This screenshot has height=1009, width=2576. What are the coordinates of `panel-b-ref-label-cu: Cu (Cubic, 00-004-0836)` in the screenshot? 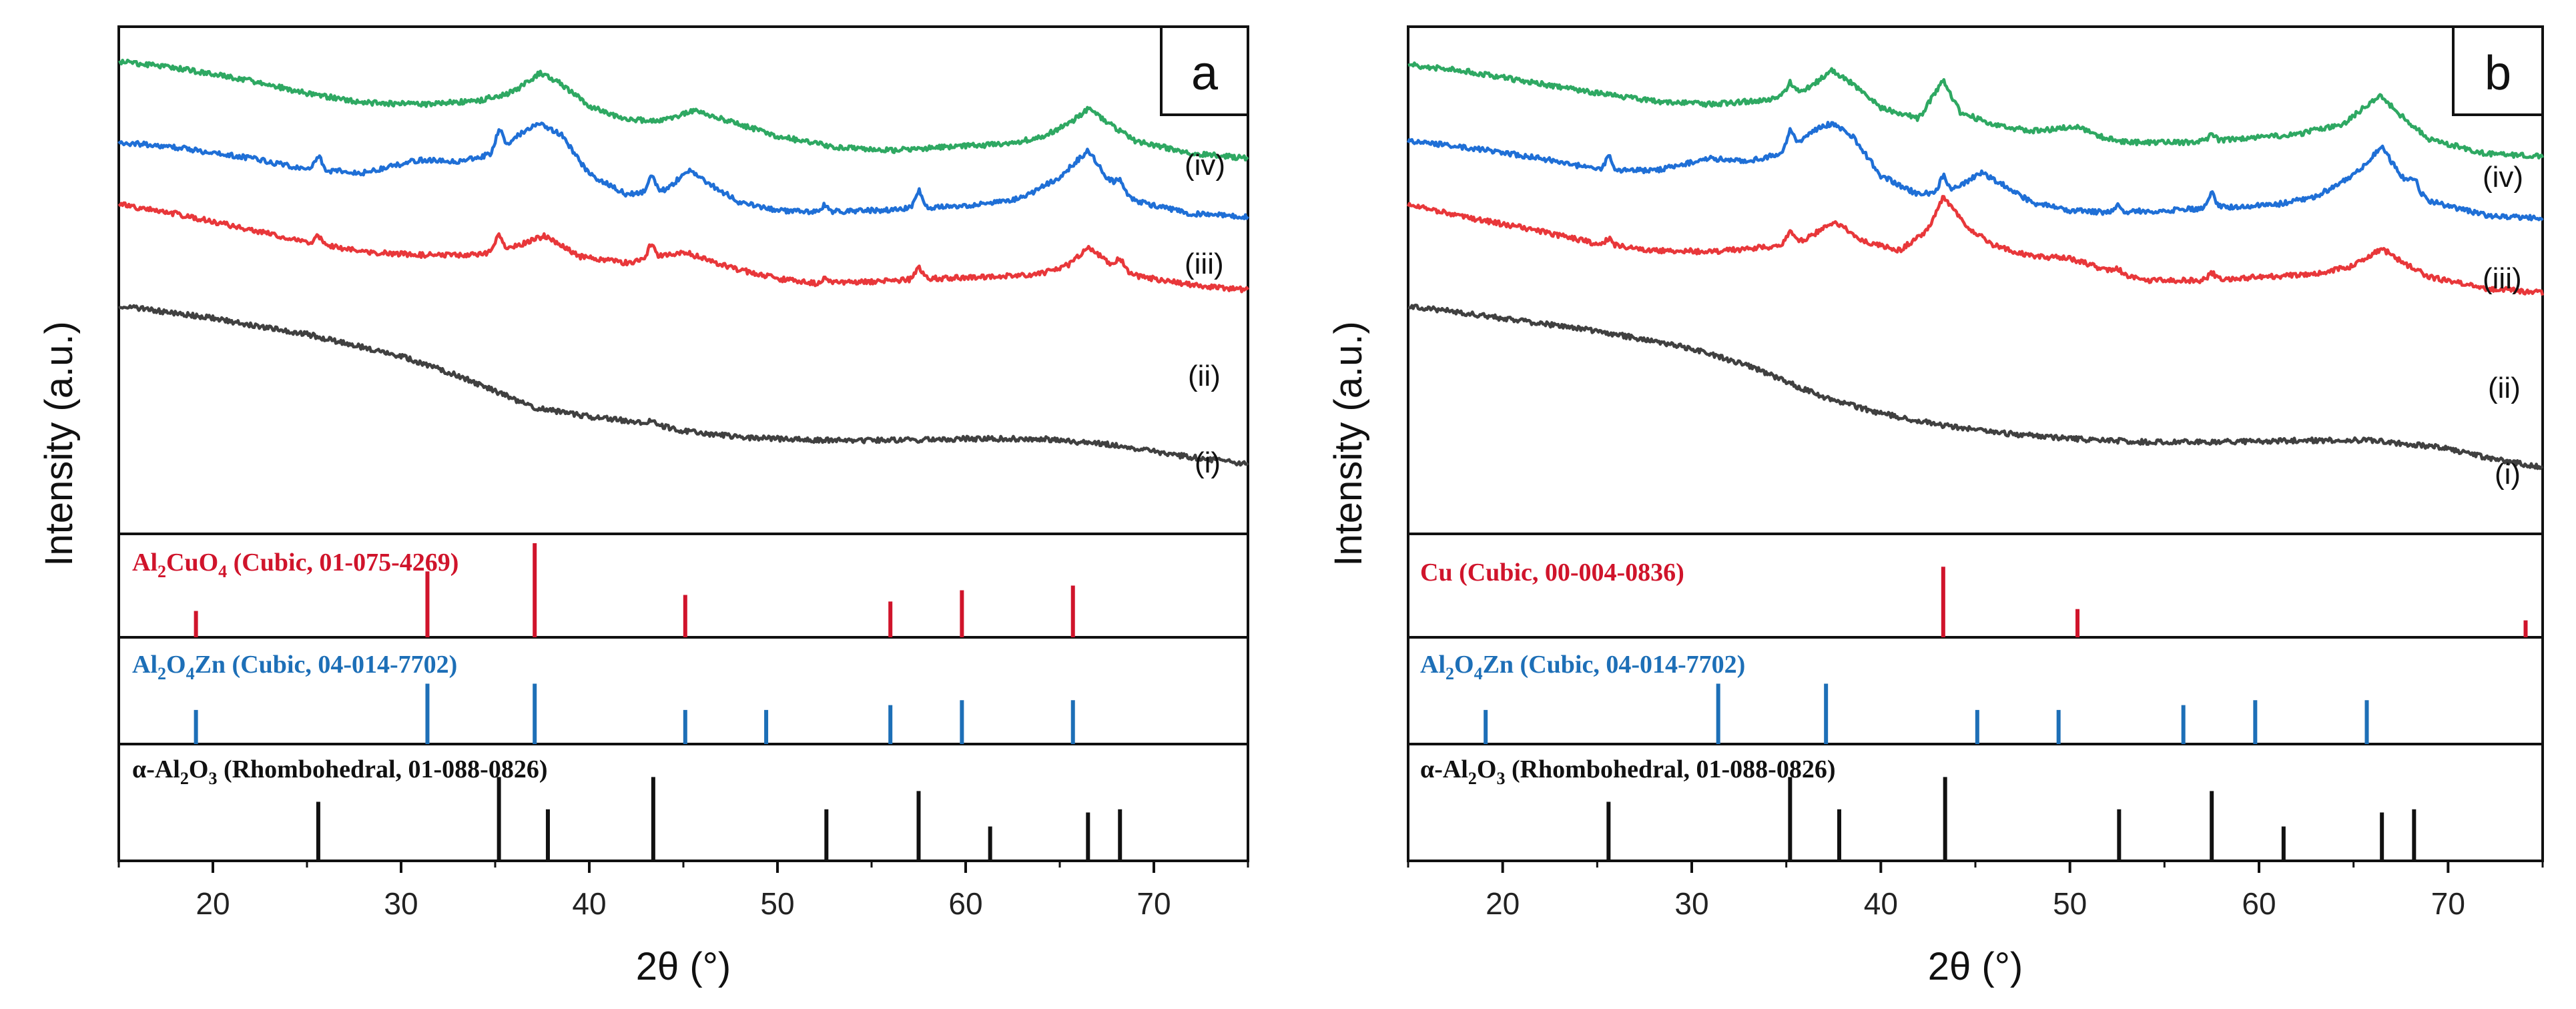 It's located at (1552, 573).